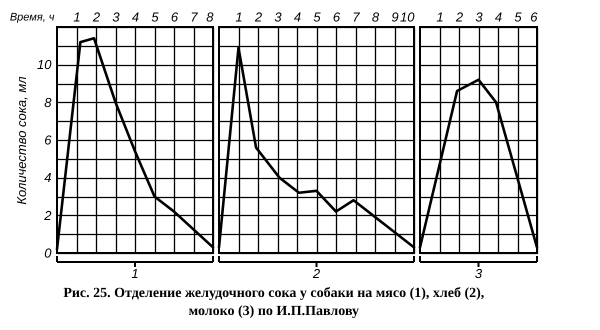 This screenshot has width=600, height=330. Describe the element at coordinates (316, 273) in the screenshot. I see `text: 2` at that location.